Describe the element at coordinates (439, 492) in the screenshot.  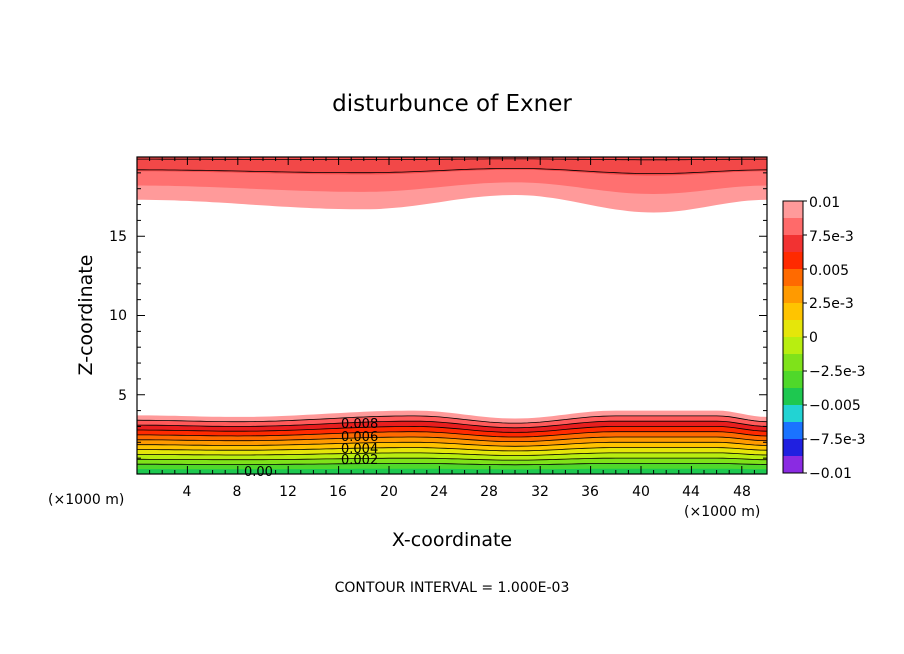
I see `x-tick-label: 24` at that location.